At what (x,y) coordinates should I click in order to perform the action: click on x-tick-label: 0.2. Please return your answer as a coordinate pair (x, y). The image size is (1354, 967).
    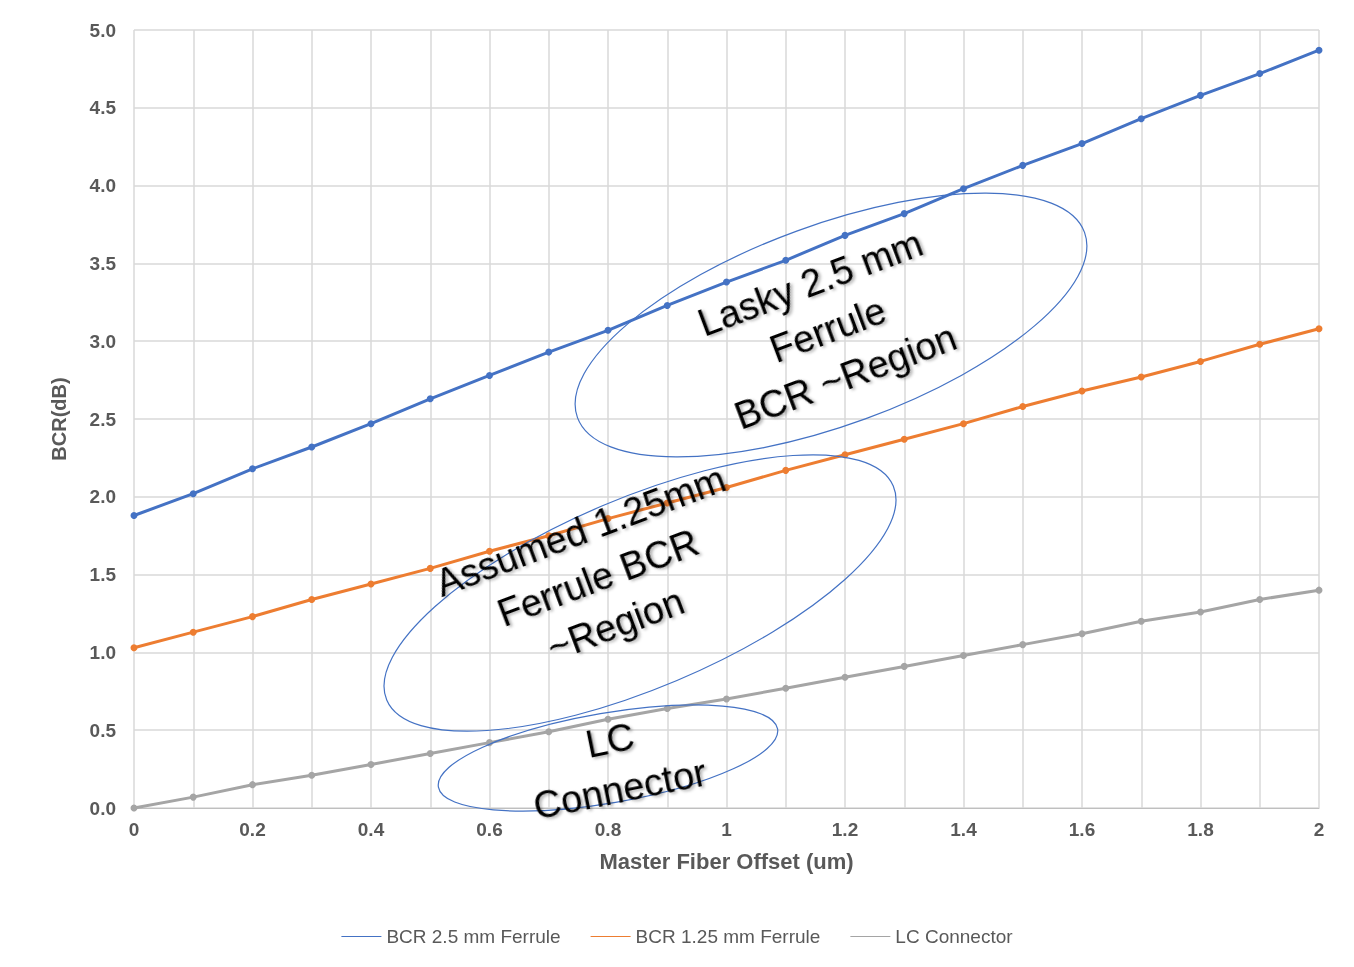
    Looking at the image, I should click on (252, 829).